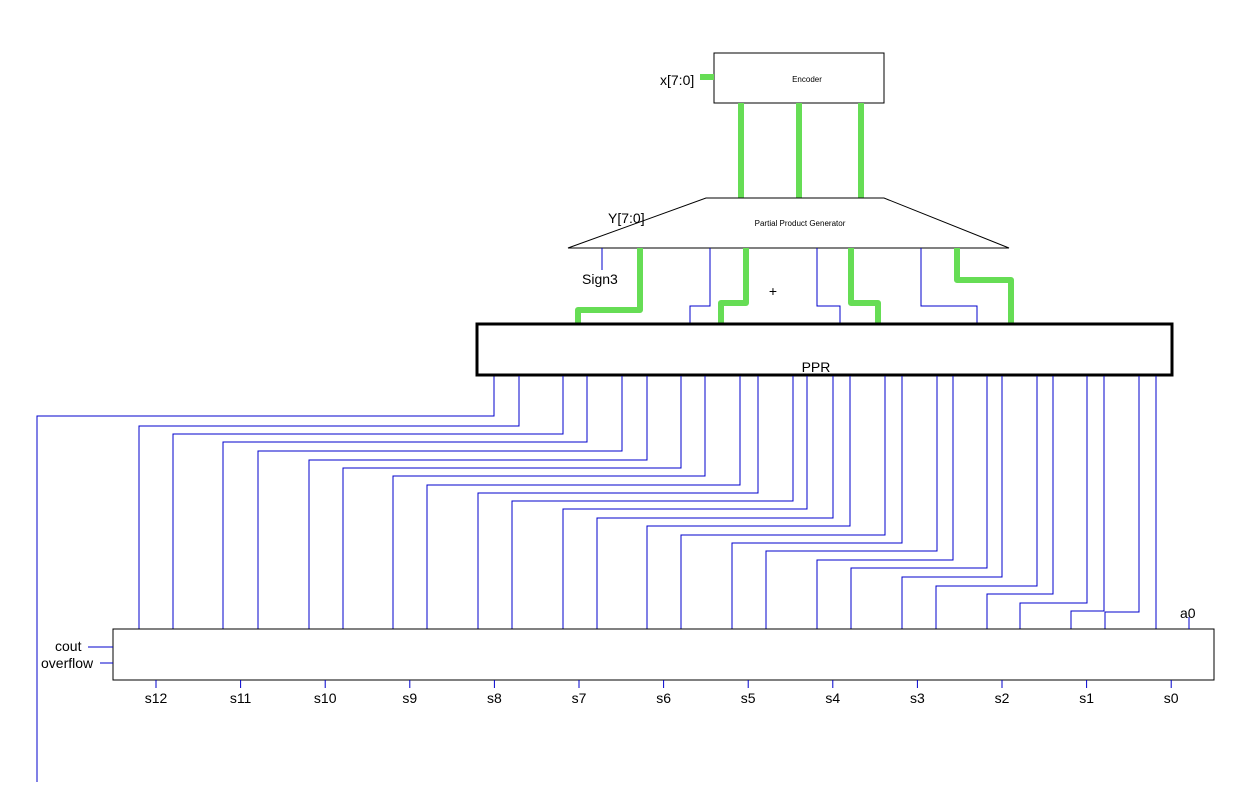 The height and width of the screenshot is (802, 1237). What do you see at coordinates (800, 223) in the screenshot?
I see `generator-label: Partial Product Generator` at bounding box center [800, 223].